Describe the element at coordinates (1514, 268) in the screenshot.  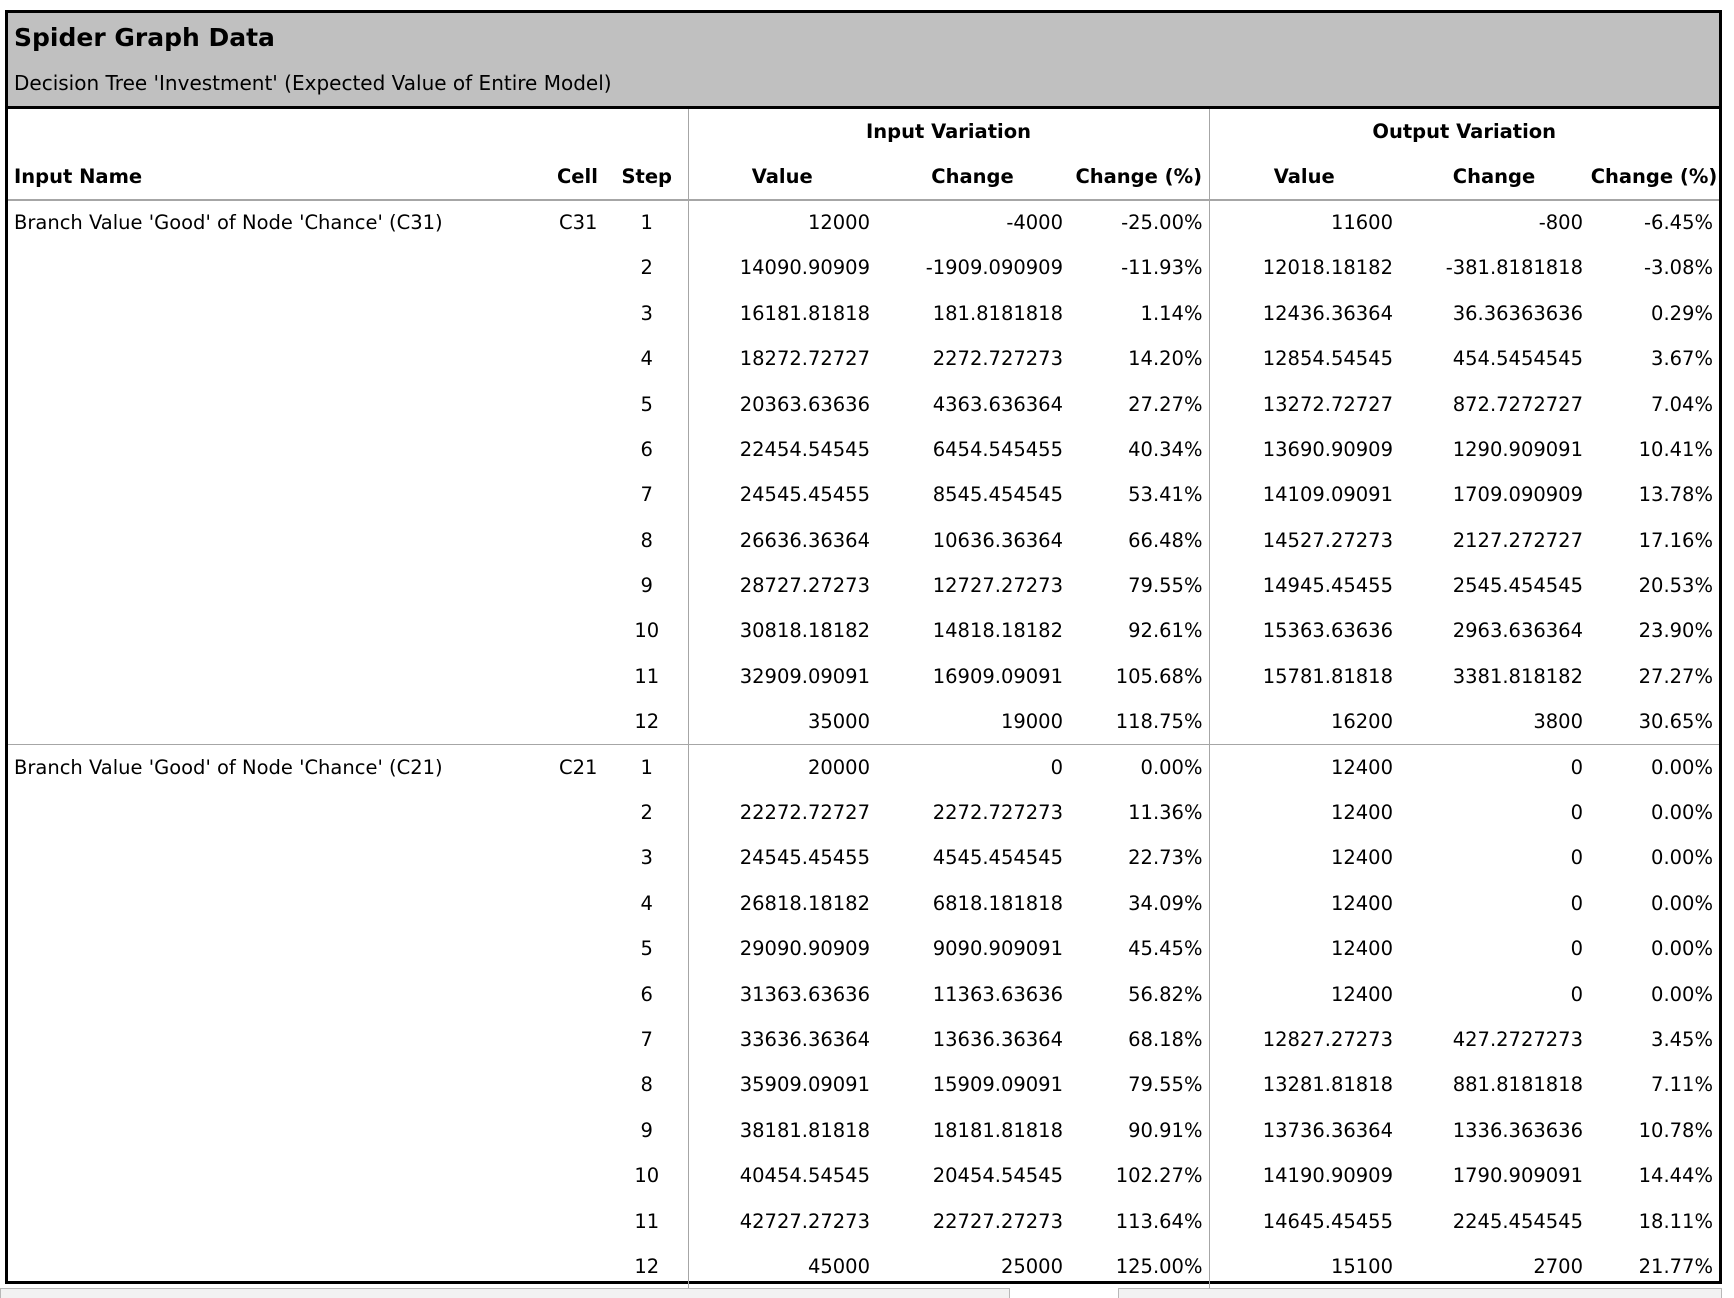
I see `output-change-cell: -381.8181818` at that location.